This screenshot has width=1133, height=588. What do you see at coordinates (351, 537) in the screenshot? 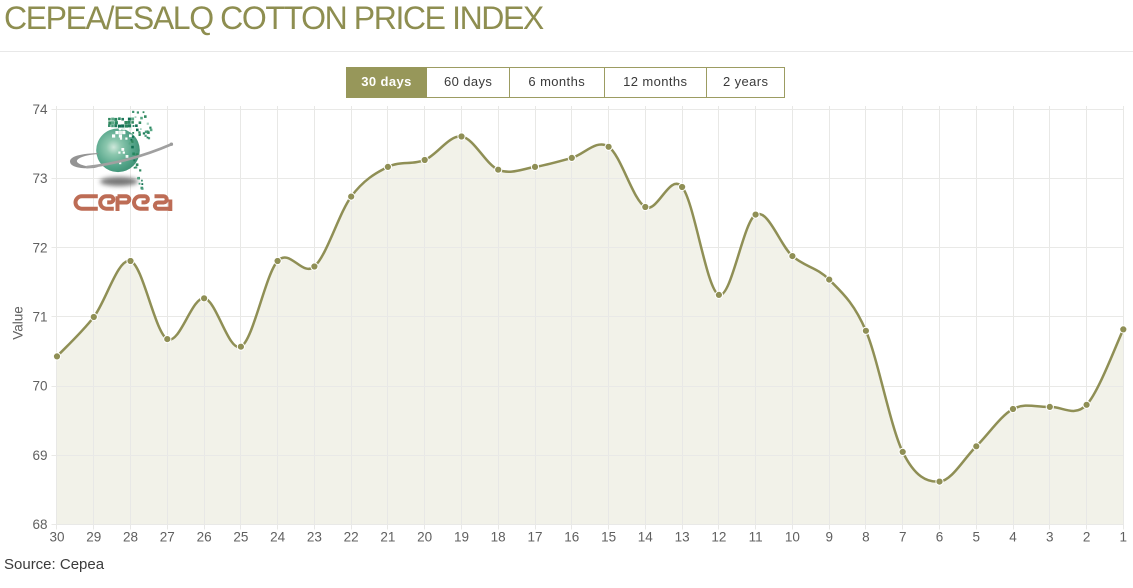
I see `svg-text: 22` at bounding box center [351, 537].